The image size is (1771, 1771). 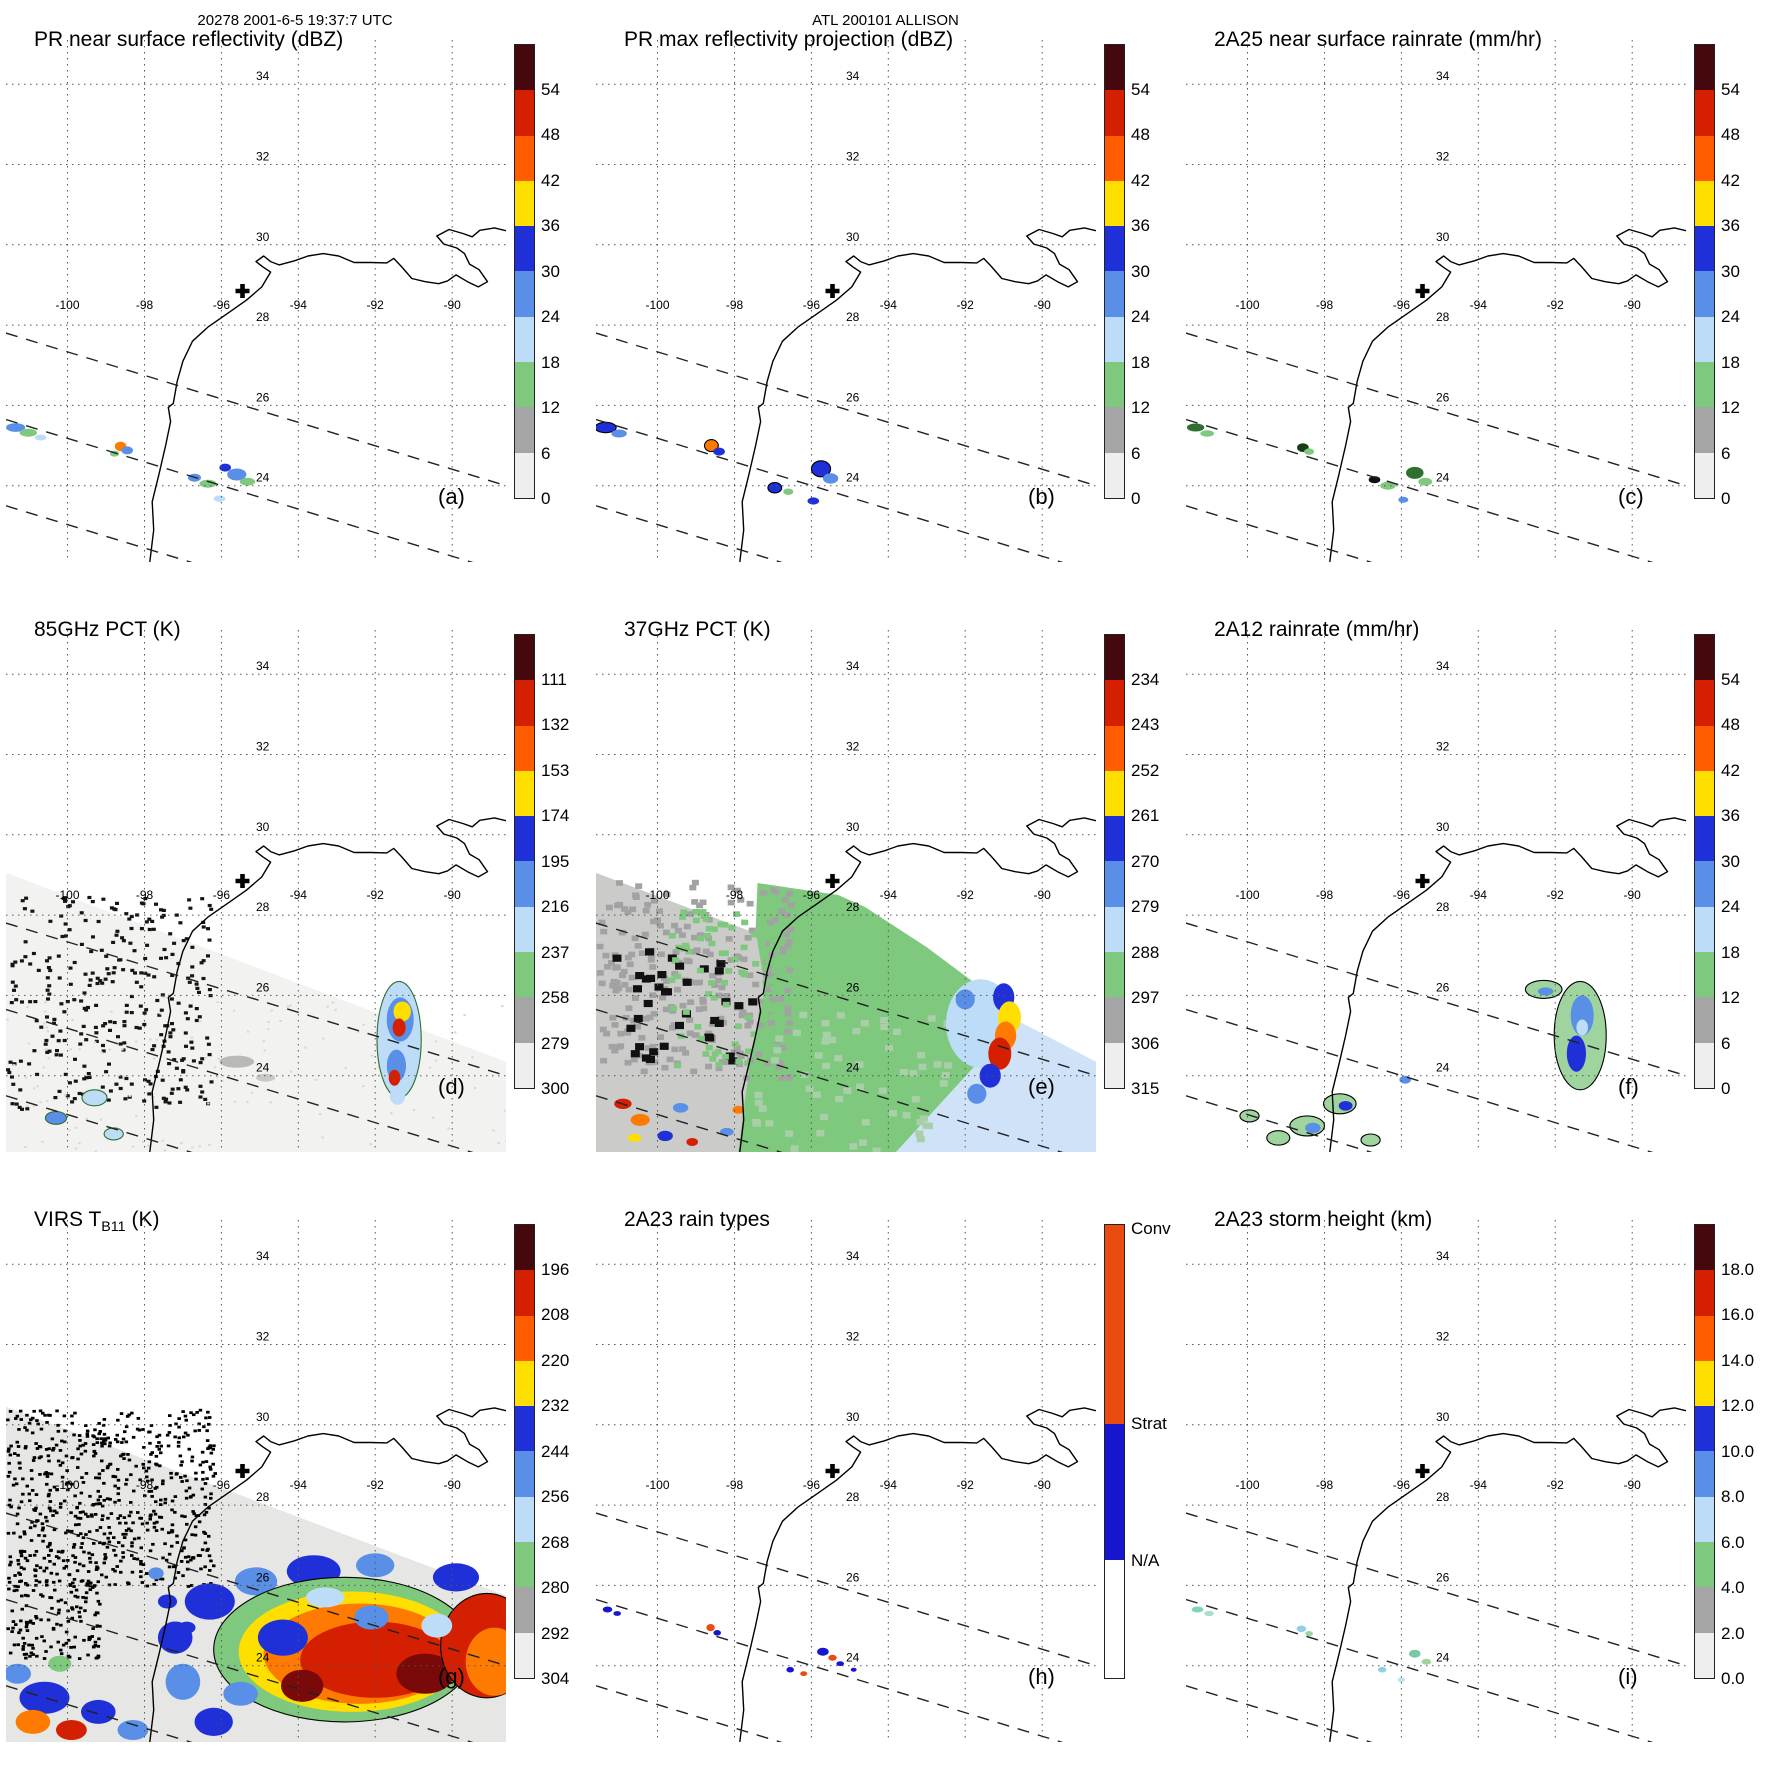 What do you see at coordinates (853, 317) in the screenshot?
I see `lat-label: 28` at bounding box center [853, 317].